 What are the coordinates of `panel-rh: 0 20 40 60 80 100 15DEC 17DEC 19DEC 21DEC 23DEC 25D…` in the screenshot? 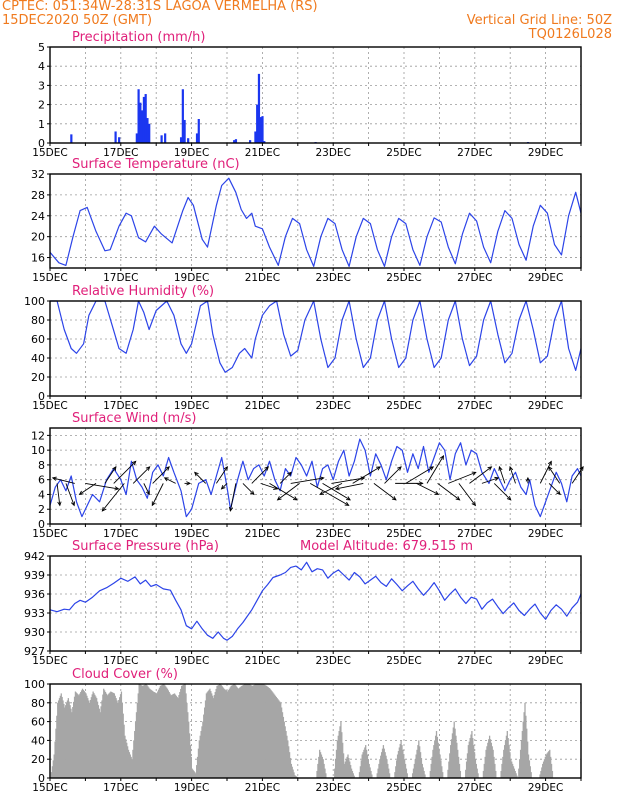 It's located at (303, 348).